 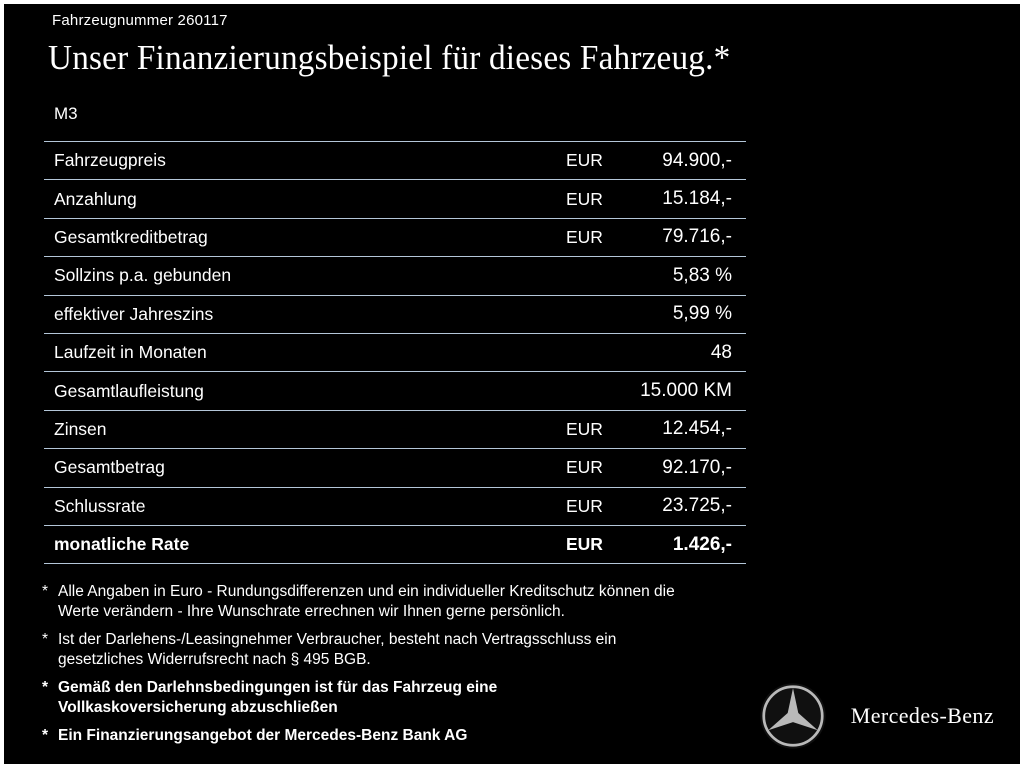 I want to click on row-label: Fahrzeugpreis, so click(x=110, y=160).